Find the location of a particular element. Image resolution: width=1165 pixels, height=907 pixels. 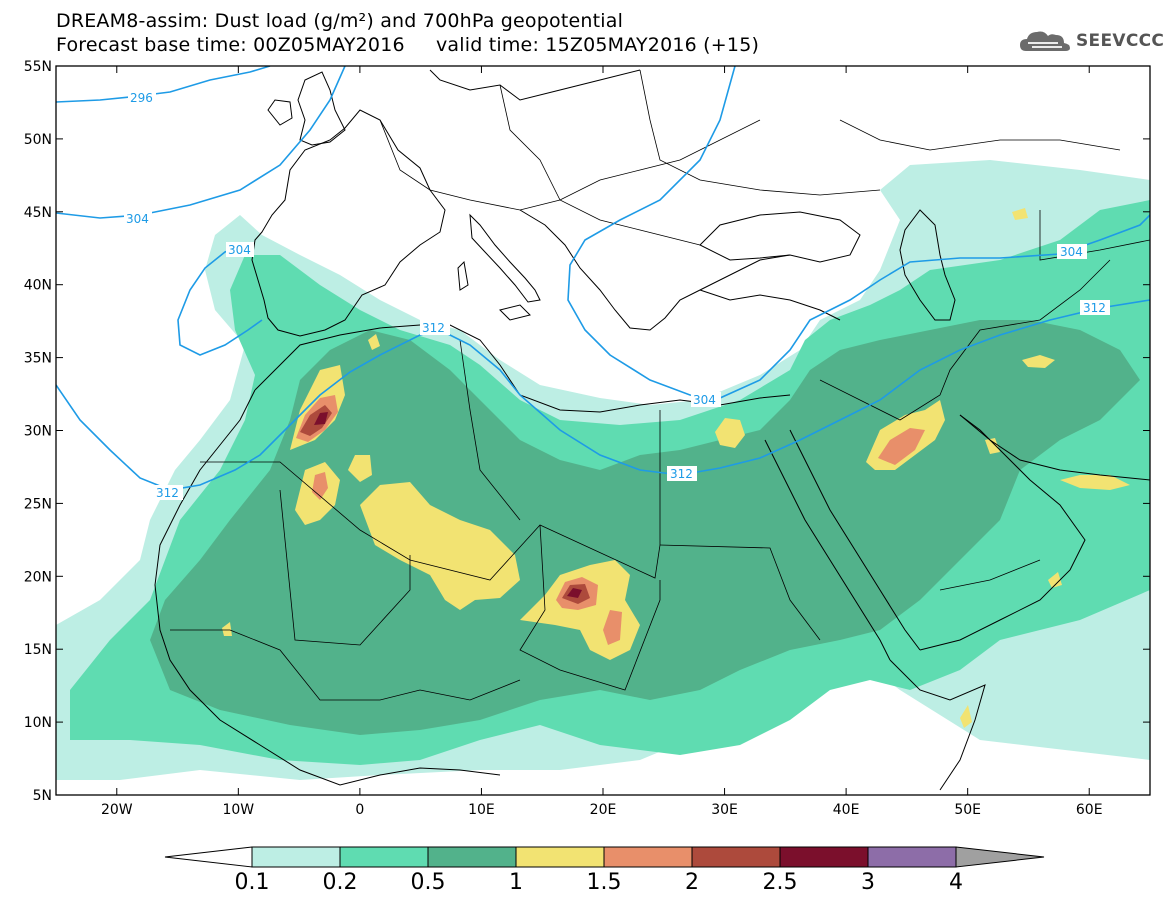

coast-horn-africa is located at coordinates (937, 725).